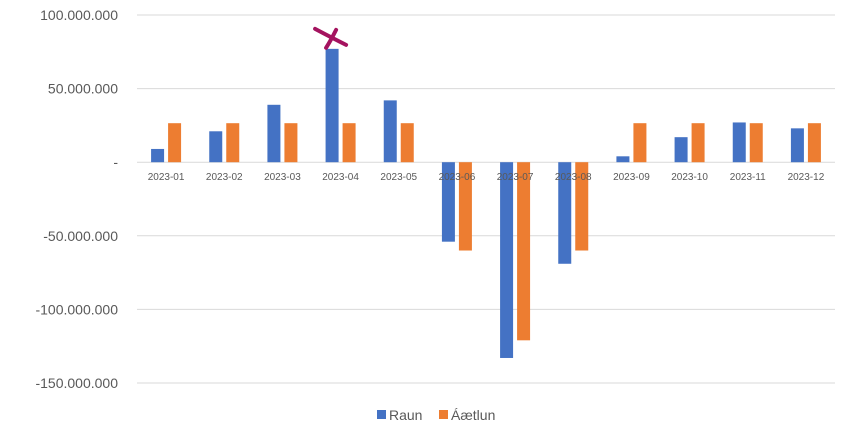 This screenshot has width=841, height=430. Describe the element at coordinates (689, 177) in the screenshot. I see `x-tick-label: 2023-10` at that location.